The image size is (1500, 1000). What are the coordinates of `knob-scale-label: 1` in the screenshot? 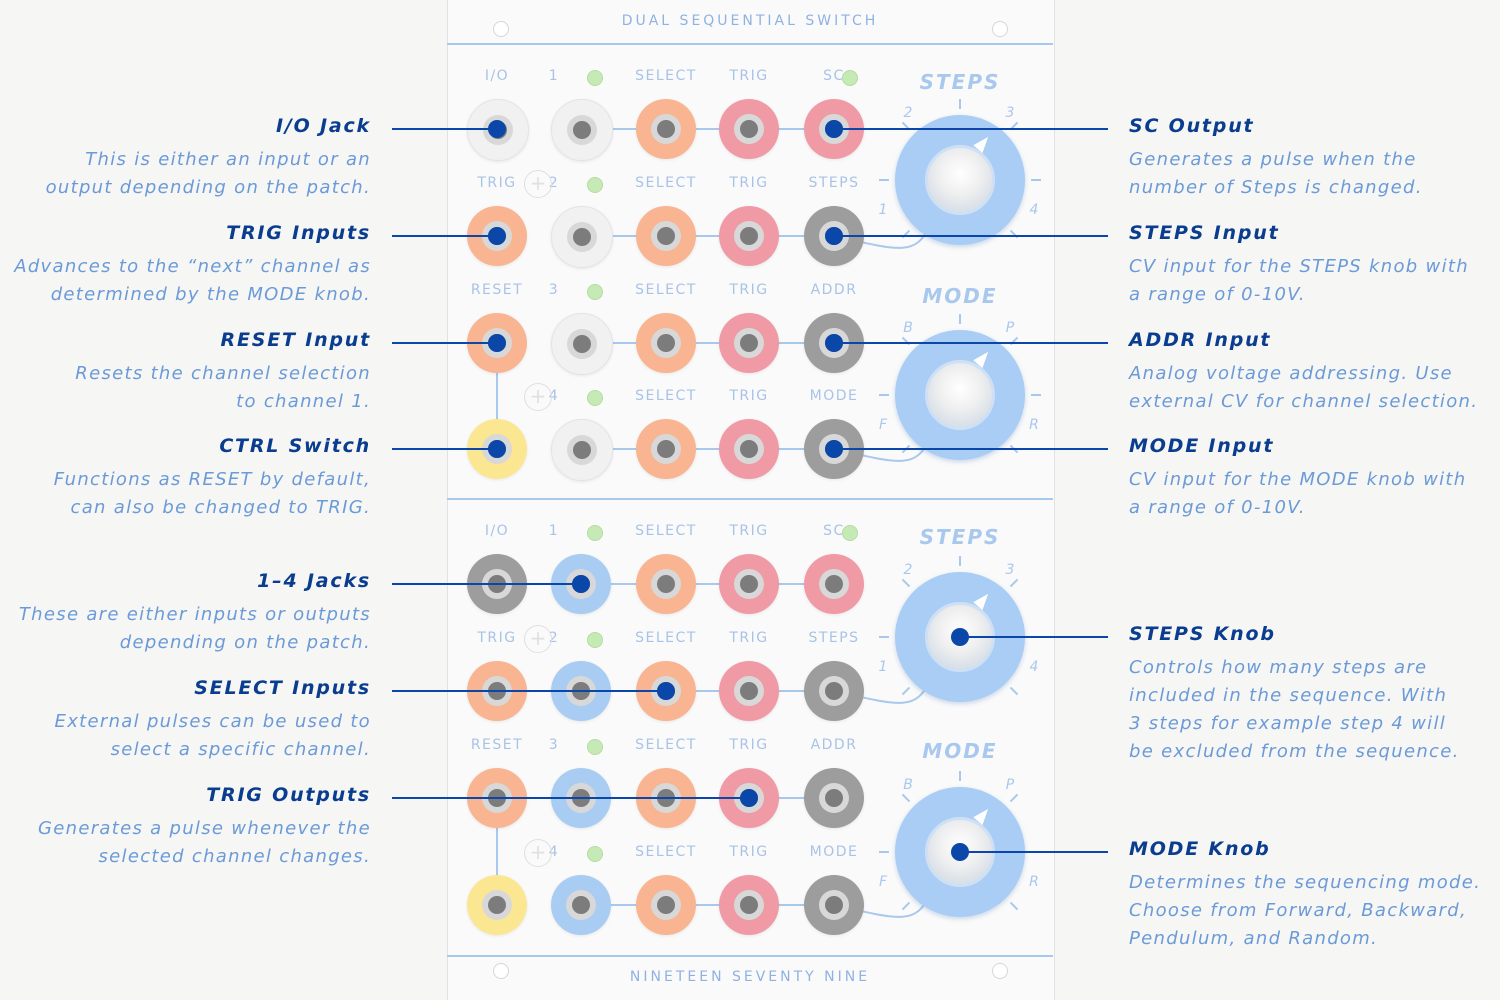 It's located at (883, 667).